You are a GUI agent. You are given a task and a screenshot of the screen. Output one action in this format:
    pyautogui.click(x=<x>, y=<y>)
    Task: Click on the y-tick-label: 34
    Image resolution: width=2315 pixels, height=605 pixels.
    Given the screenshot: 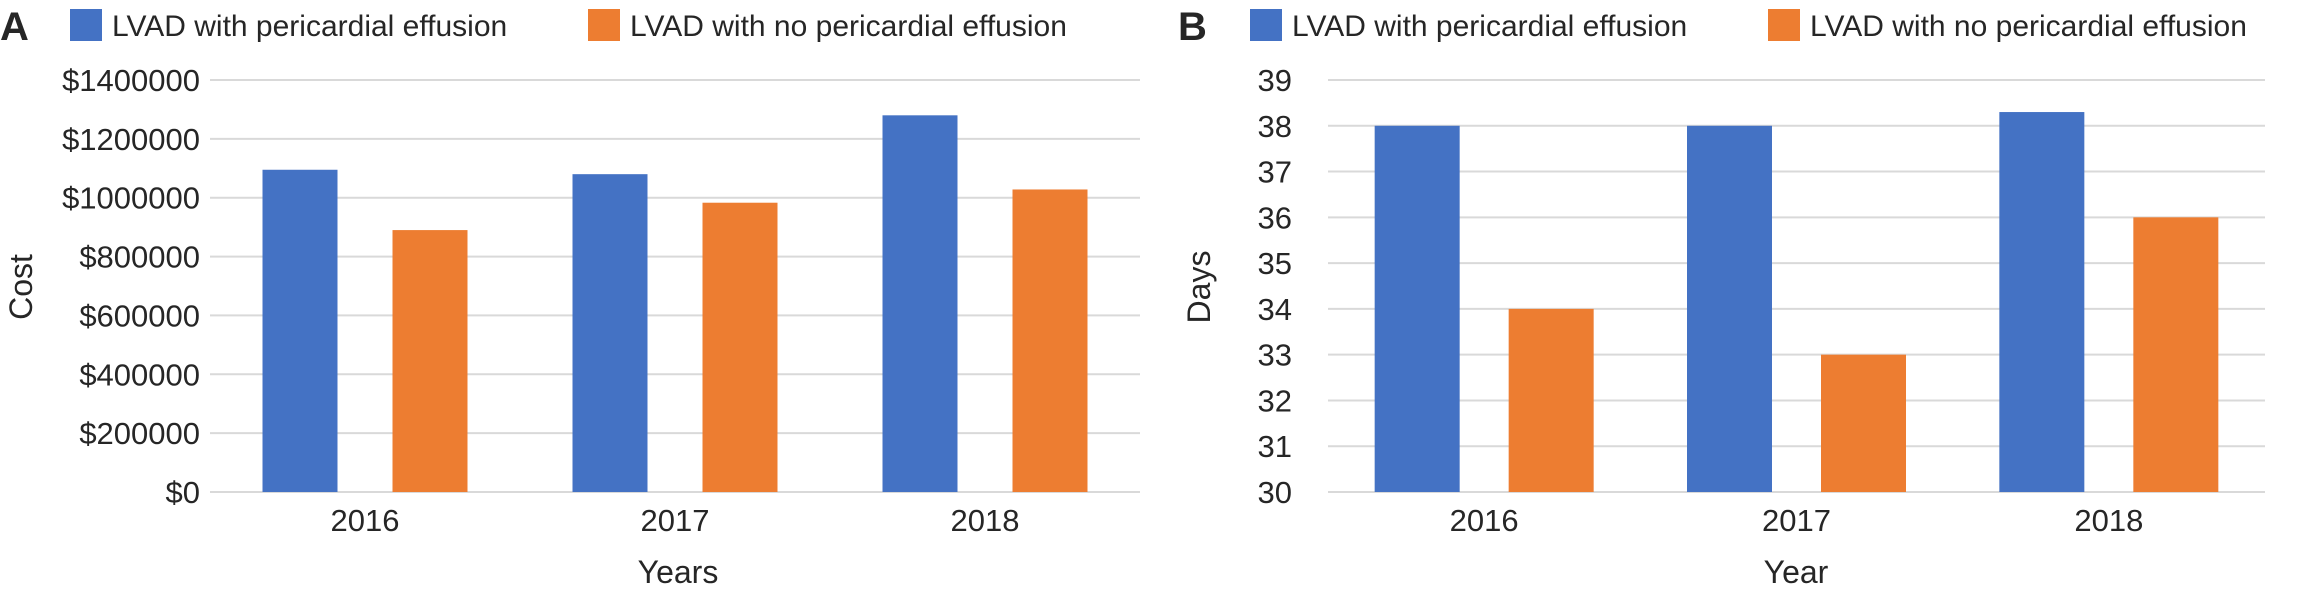 What is the action you would take?
    pyautogui.click(x=1275, y=309)
    